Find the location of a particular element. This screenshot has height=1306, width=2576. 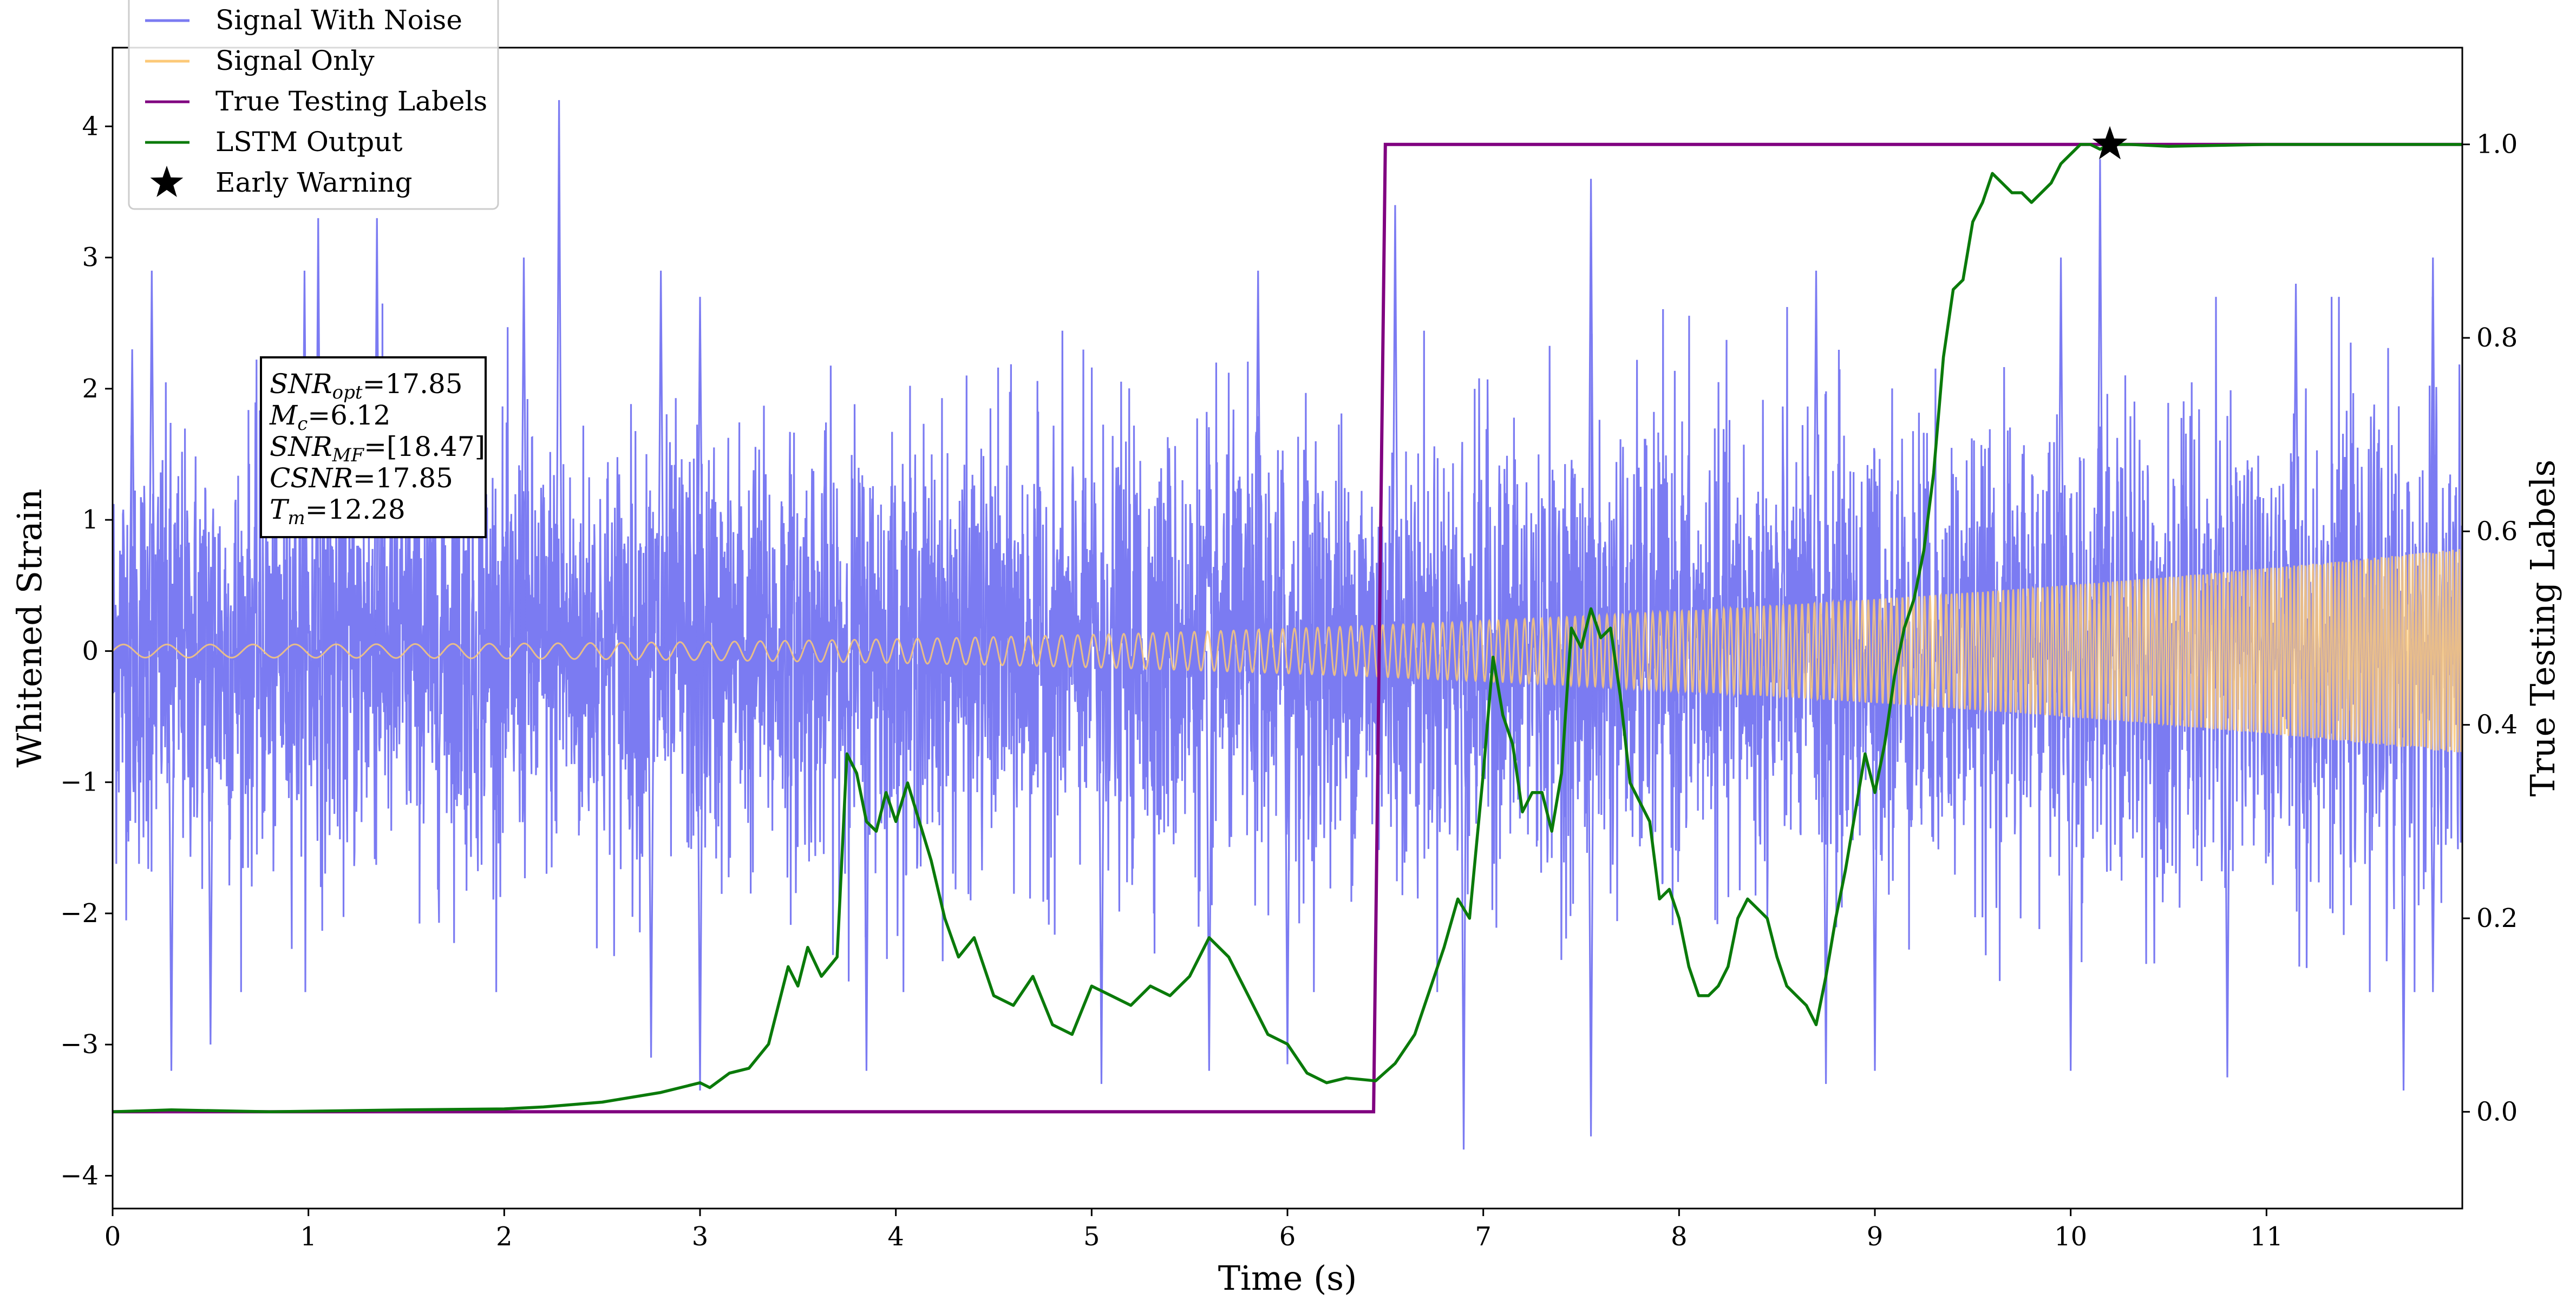

y-left-tick-label: 3 is located at coordinates (90, 258).